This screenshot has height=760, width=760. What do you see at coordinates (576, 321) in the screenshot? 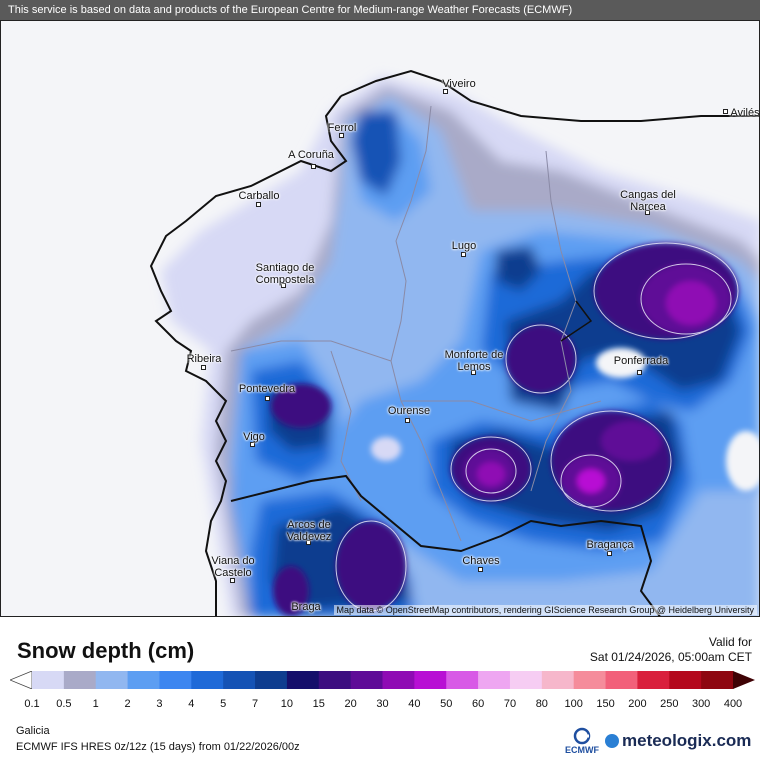
I see `border-east` at bounding box center [576, 321].